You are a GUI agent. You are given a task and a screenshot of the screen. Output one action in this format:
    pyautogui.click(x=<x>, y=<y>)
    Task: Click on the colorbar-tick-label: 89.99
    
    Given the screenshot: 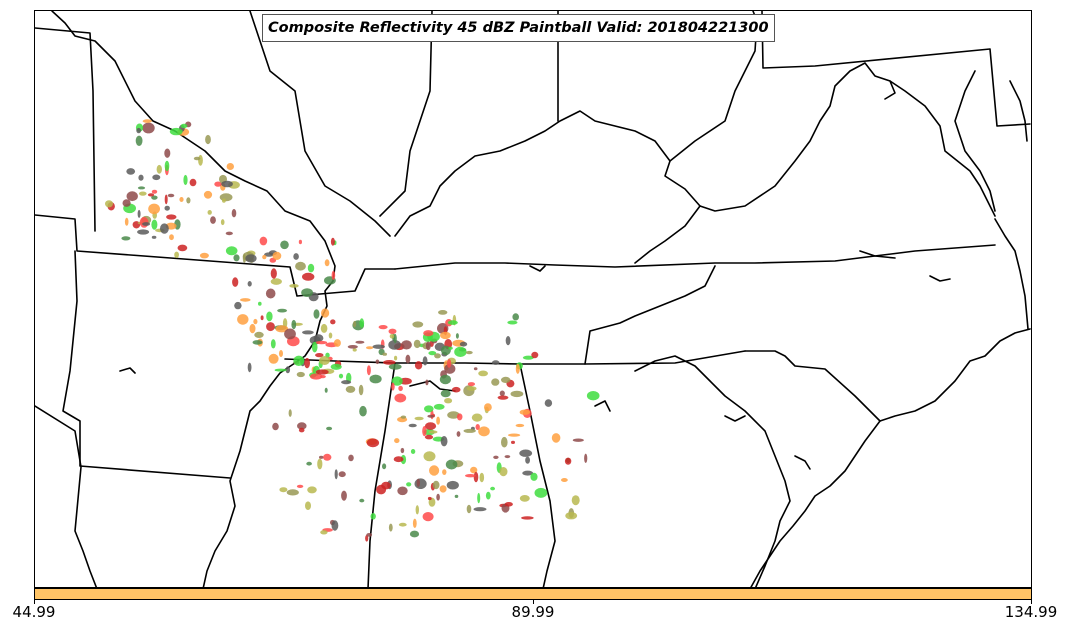 What is the action you would take?
    pyautogui.click(x=533, y=612)
    